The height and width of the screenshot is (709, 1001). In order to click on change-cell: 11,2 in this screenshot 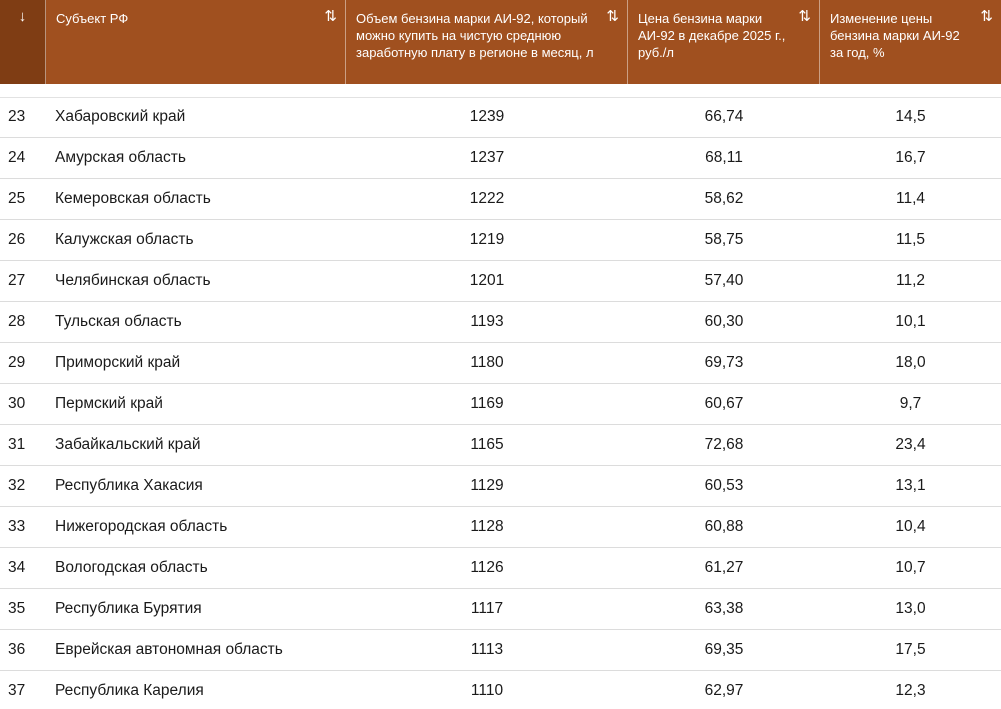, I will do `click(910, 280)`.